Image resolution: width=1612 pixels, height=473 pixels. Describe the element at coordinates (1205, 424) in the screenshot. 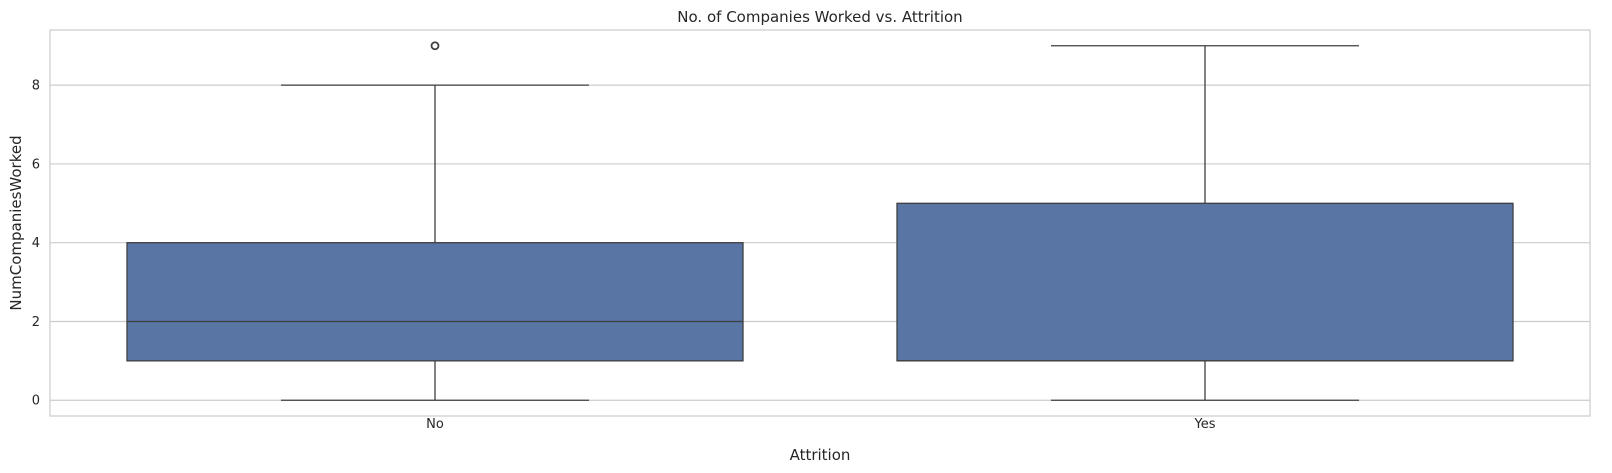

I see `x-tick-label: Yes` at that location.